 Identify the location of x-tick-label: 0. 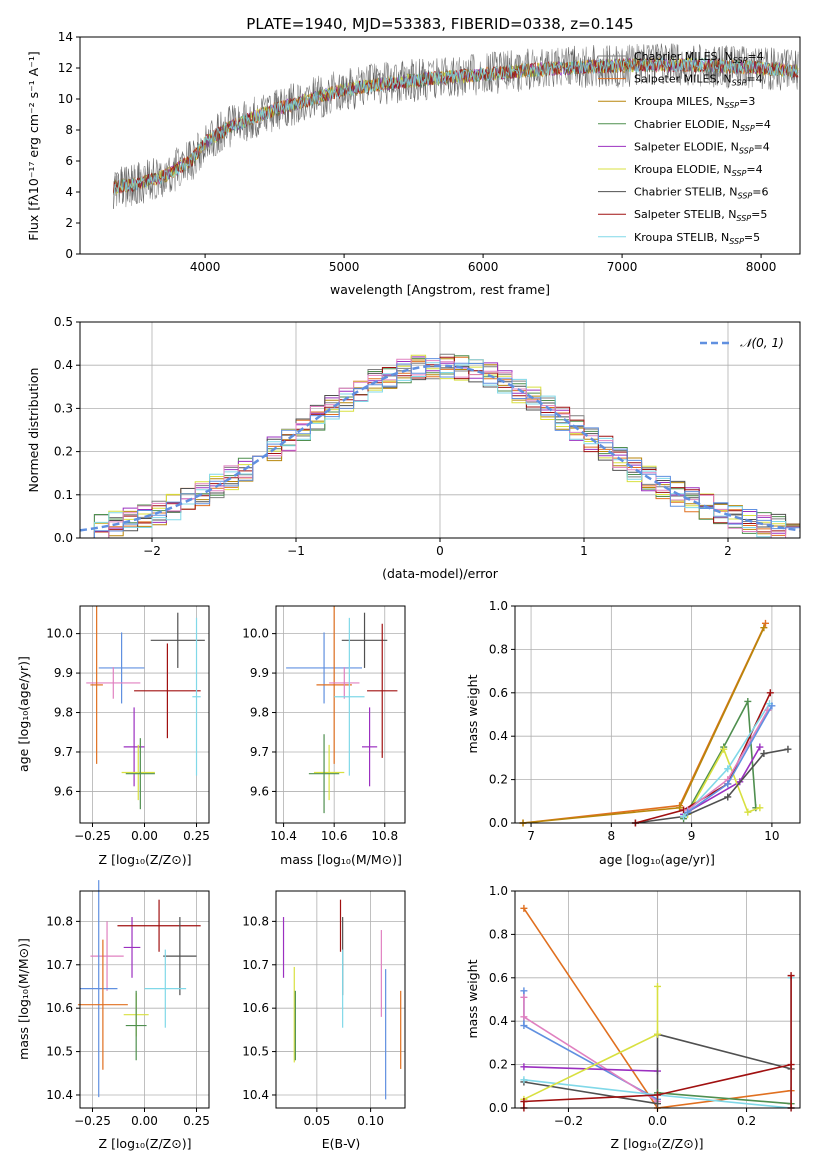
(440, 551).